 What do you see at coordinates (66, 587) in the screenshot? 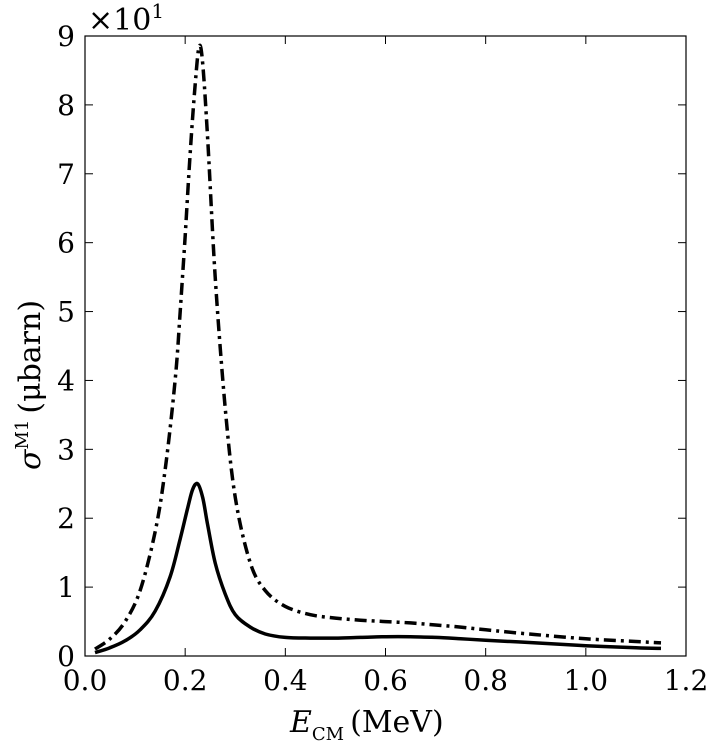
I see `y-tick-label: 1` at bounding box center [66, 587].